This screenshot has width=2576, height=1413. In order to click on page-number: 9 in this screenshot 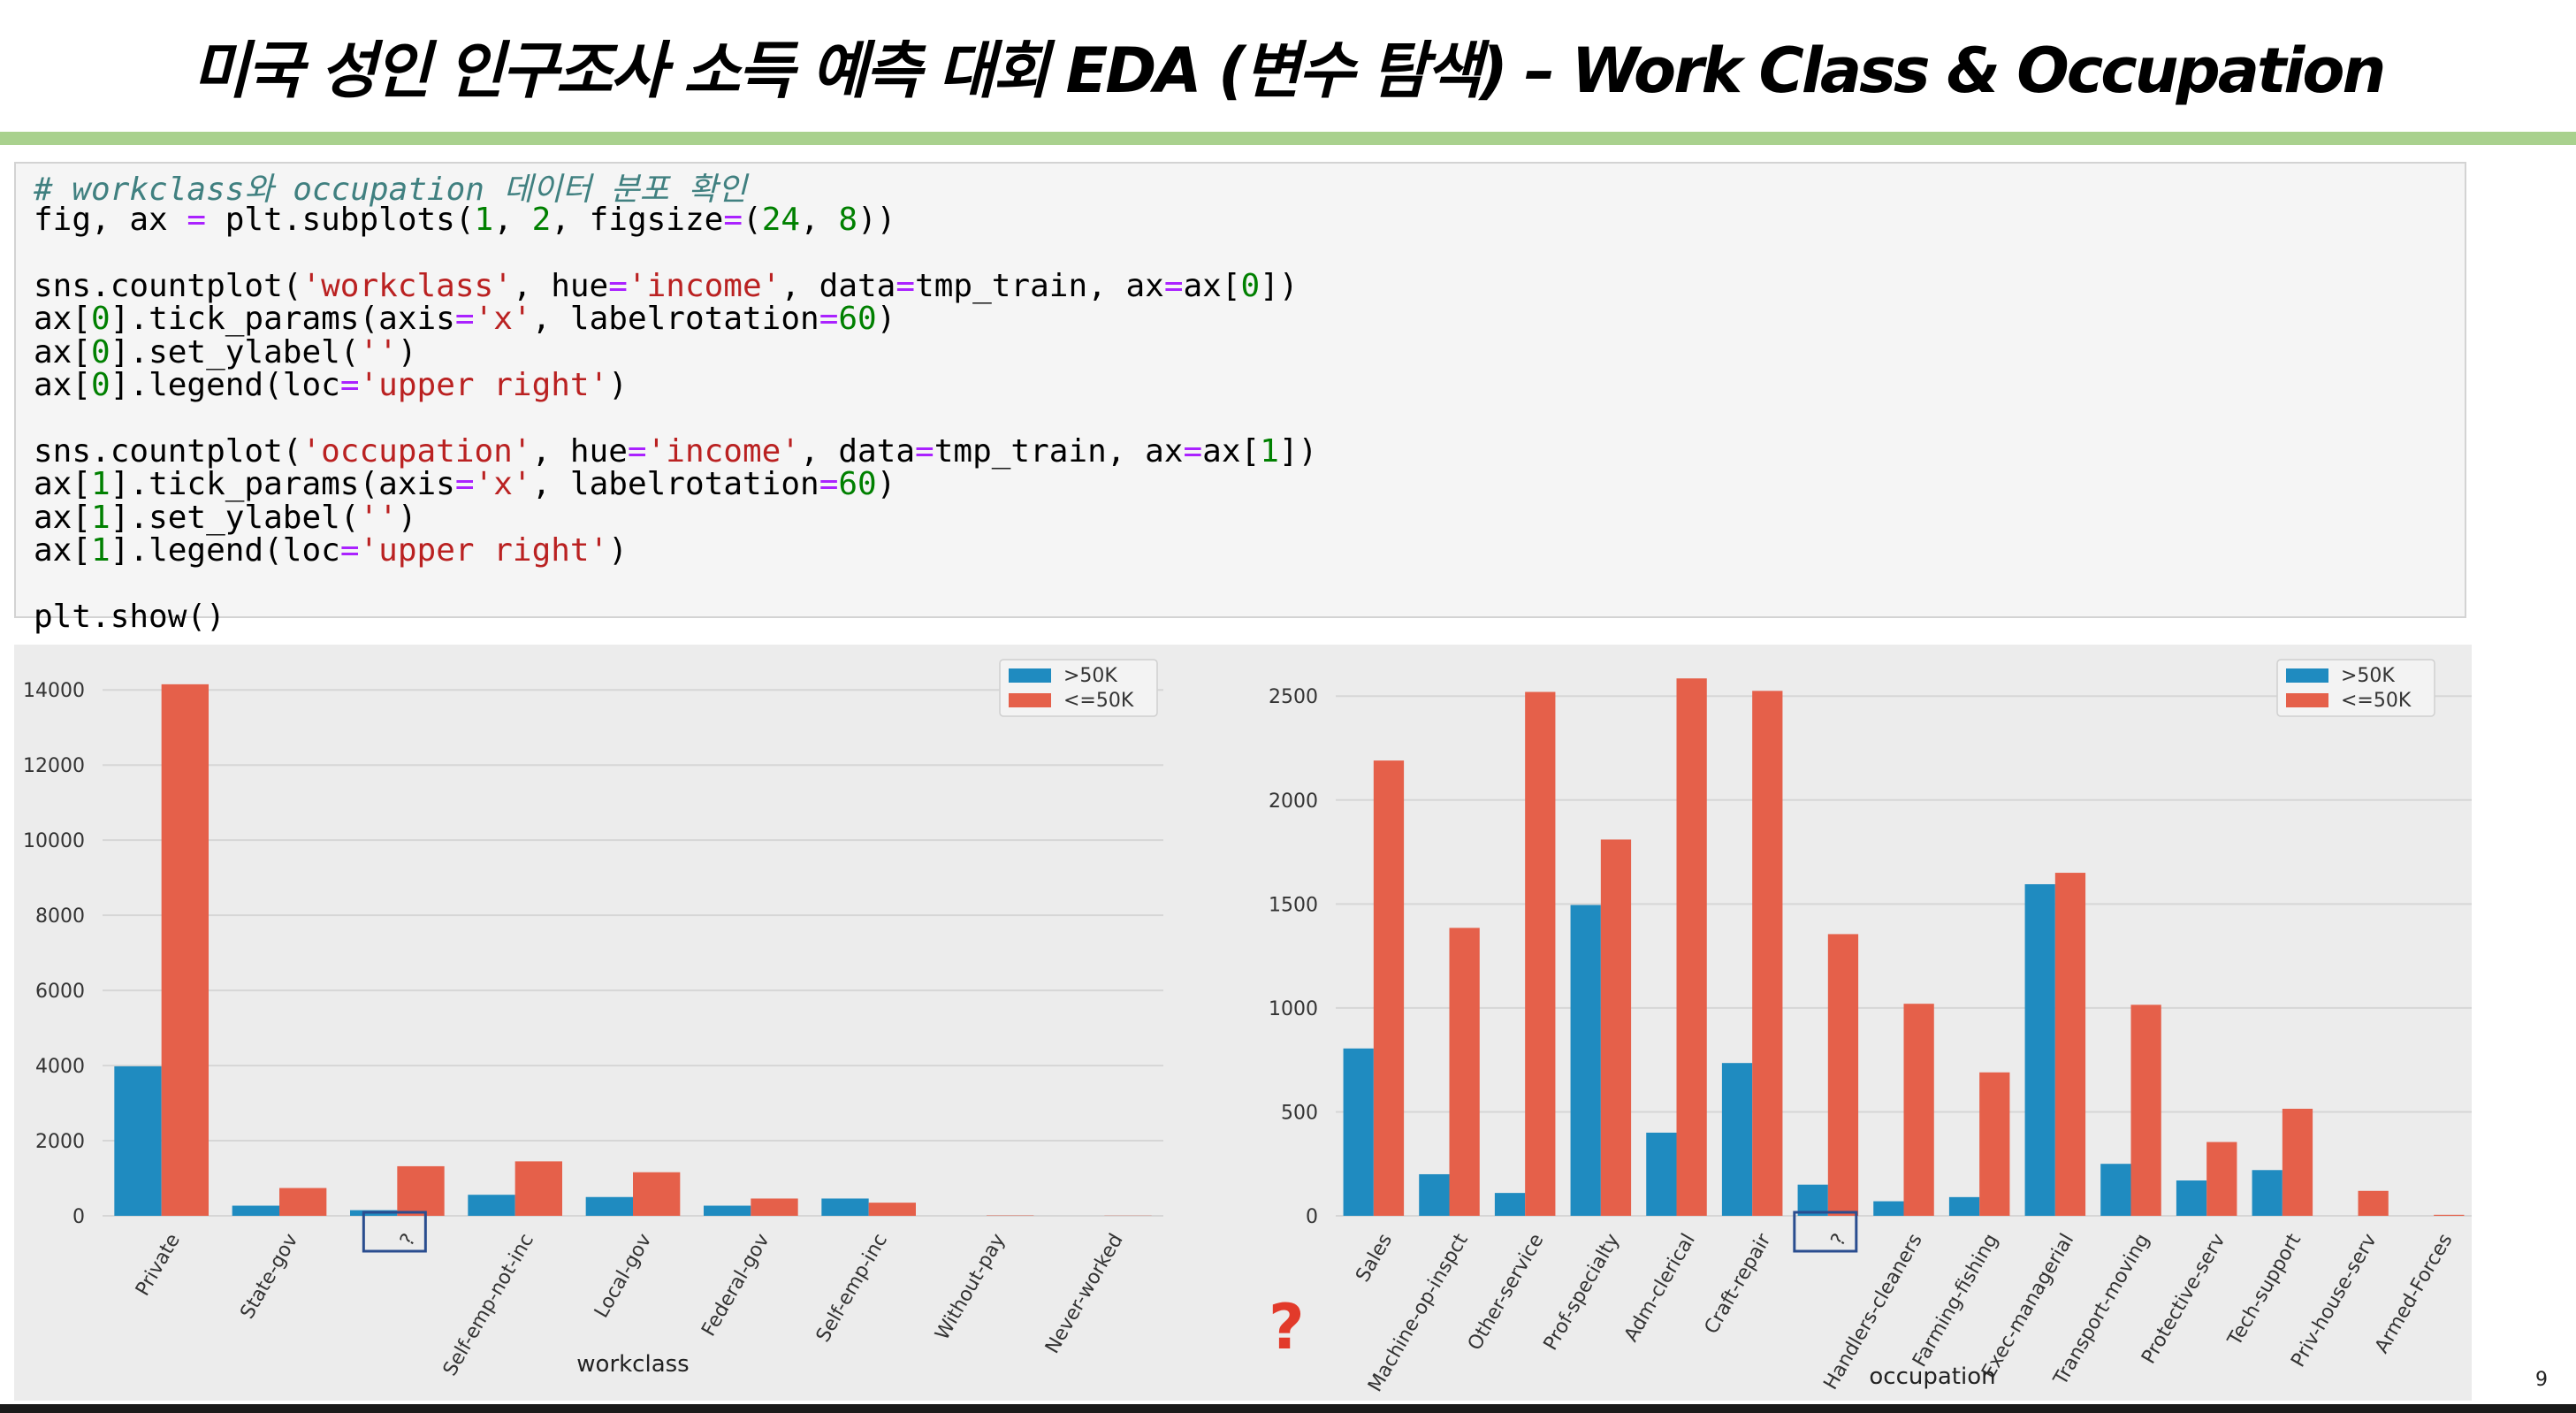, I will do `click(2541, 1380)`.